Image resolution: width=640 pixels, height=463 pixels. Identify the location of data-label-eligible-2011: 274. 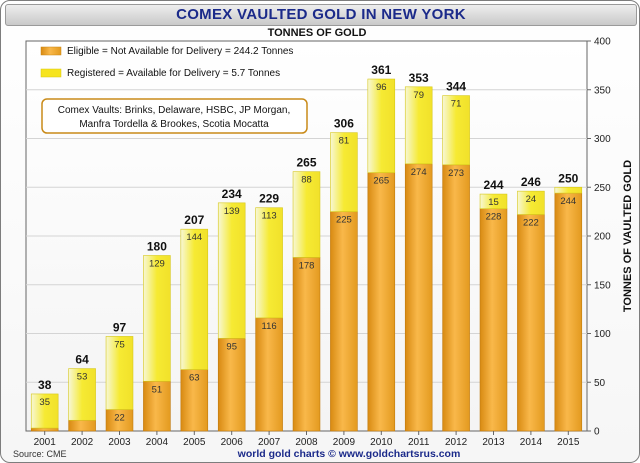
(419, 172).